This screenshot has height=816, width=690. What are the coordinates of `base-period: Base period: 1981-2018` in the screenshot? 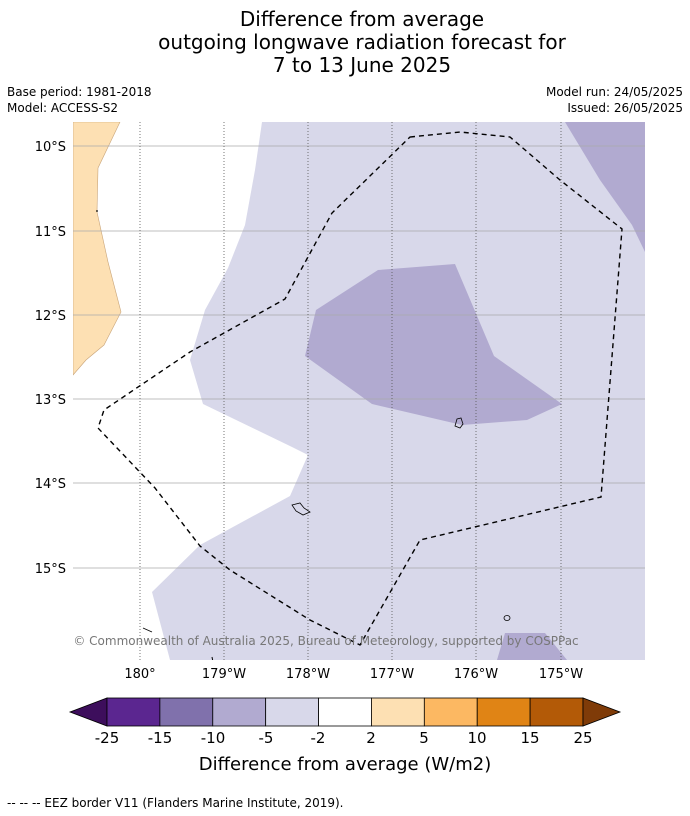 It's located at (79, 92).